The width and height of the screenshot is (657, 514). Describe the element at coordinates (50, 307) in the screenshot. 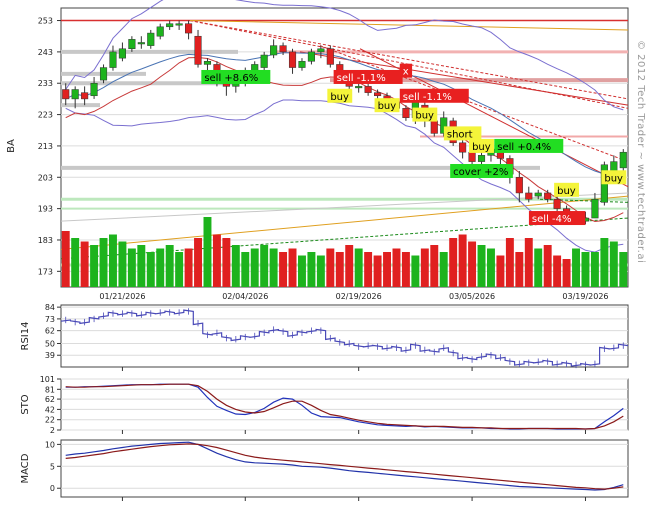

I see `panel-tick-label: 84` at that location.